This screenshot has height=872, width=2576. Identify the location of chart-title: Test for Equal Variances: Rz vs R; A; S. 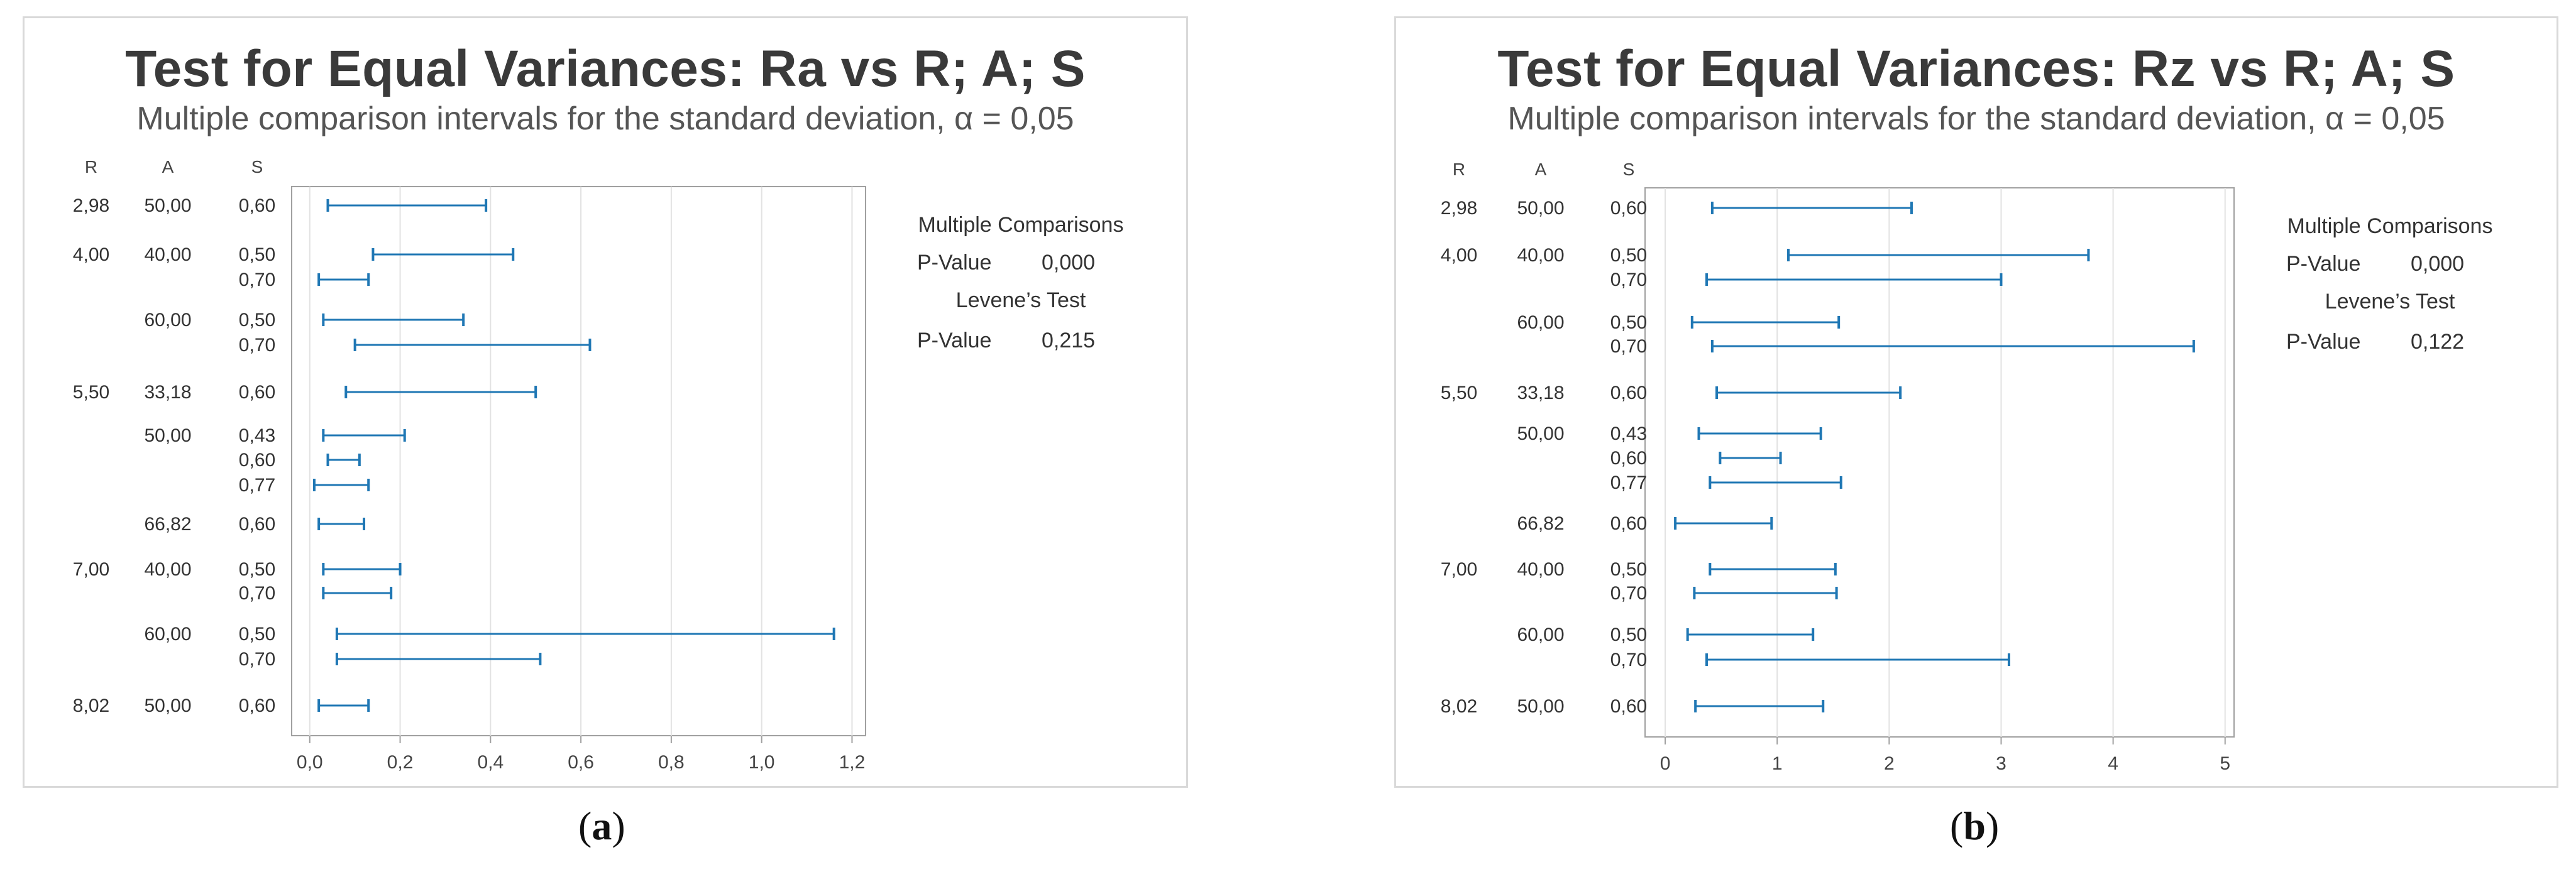
(1976, 68).